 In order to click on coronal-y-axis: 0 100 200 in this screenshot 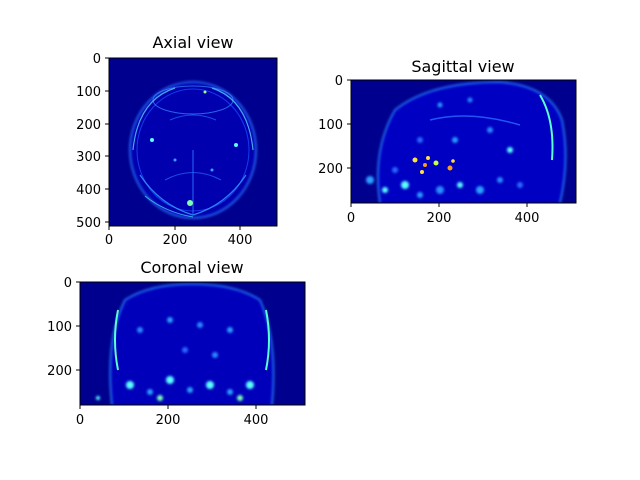, I will do `click(63, 327)`.